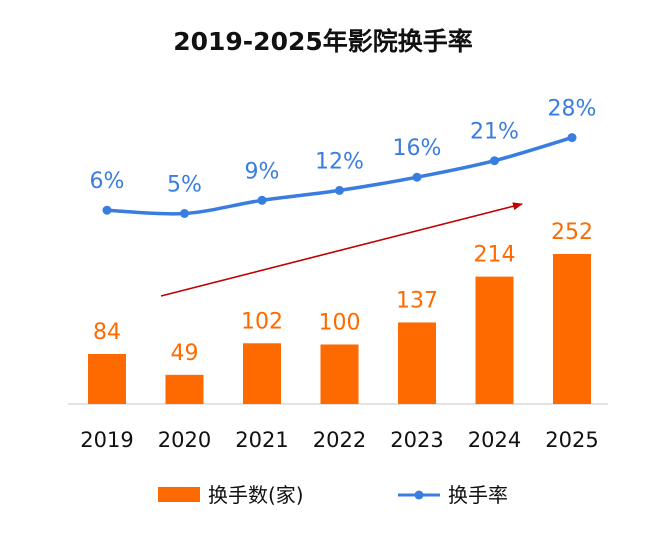 The image size is (646, 553). What do you see at coordinates (416, 440) in the screenshot?
I see `x-tick-label-2023: 2023` at bounding box center [416, 440].